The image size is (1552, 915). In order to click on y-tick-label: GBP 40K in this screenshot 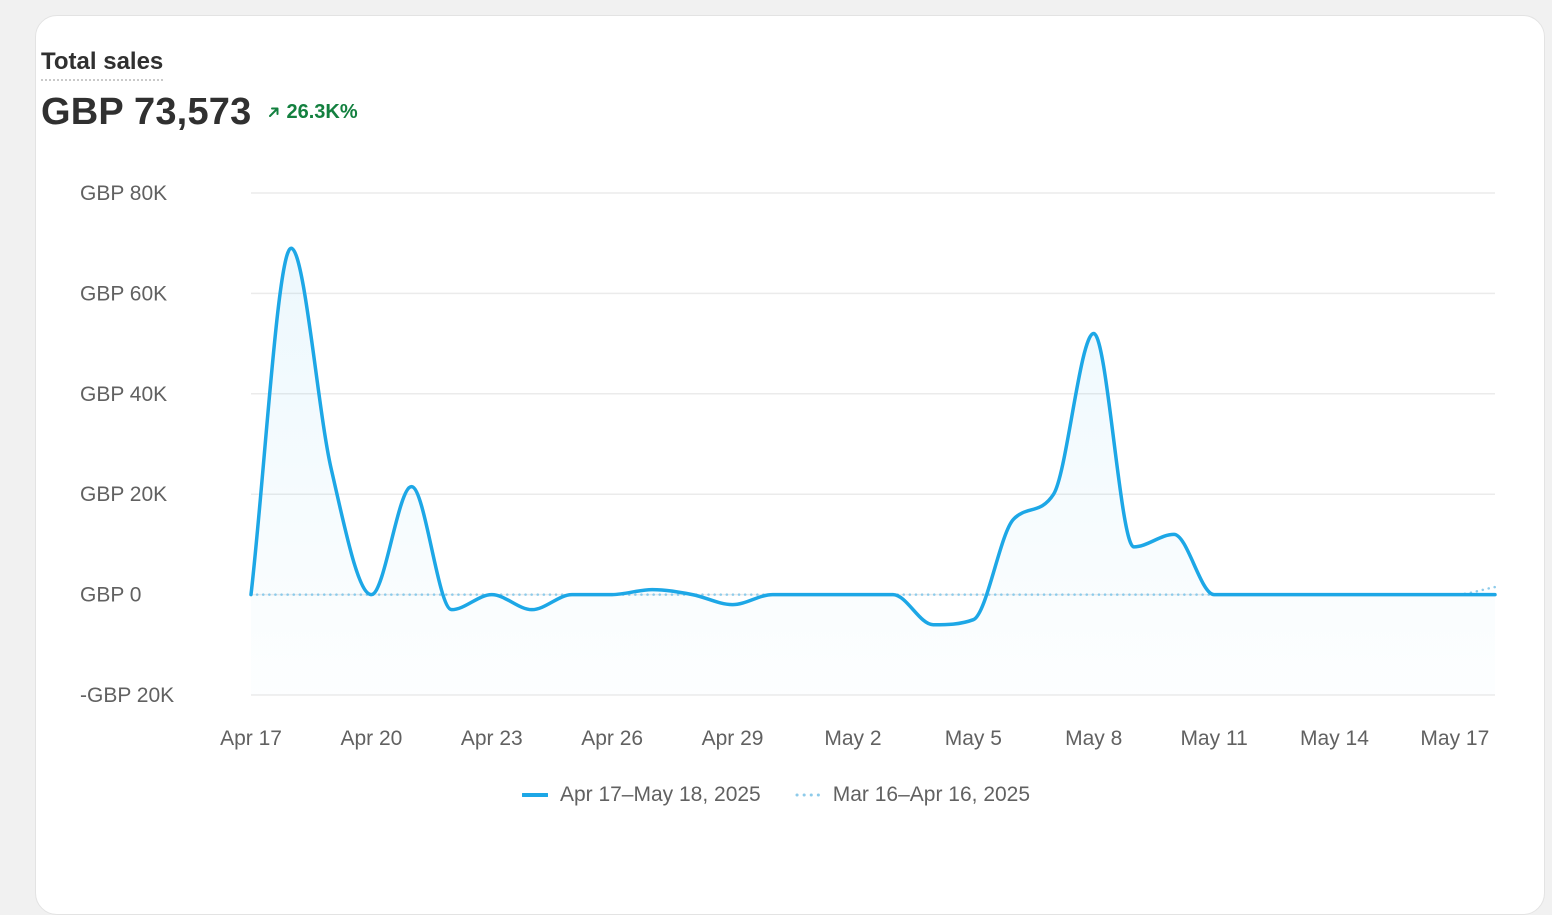, I will do `click(123, 394)`.